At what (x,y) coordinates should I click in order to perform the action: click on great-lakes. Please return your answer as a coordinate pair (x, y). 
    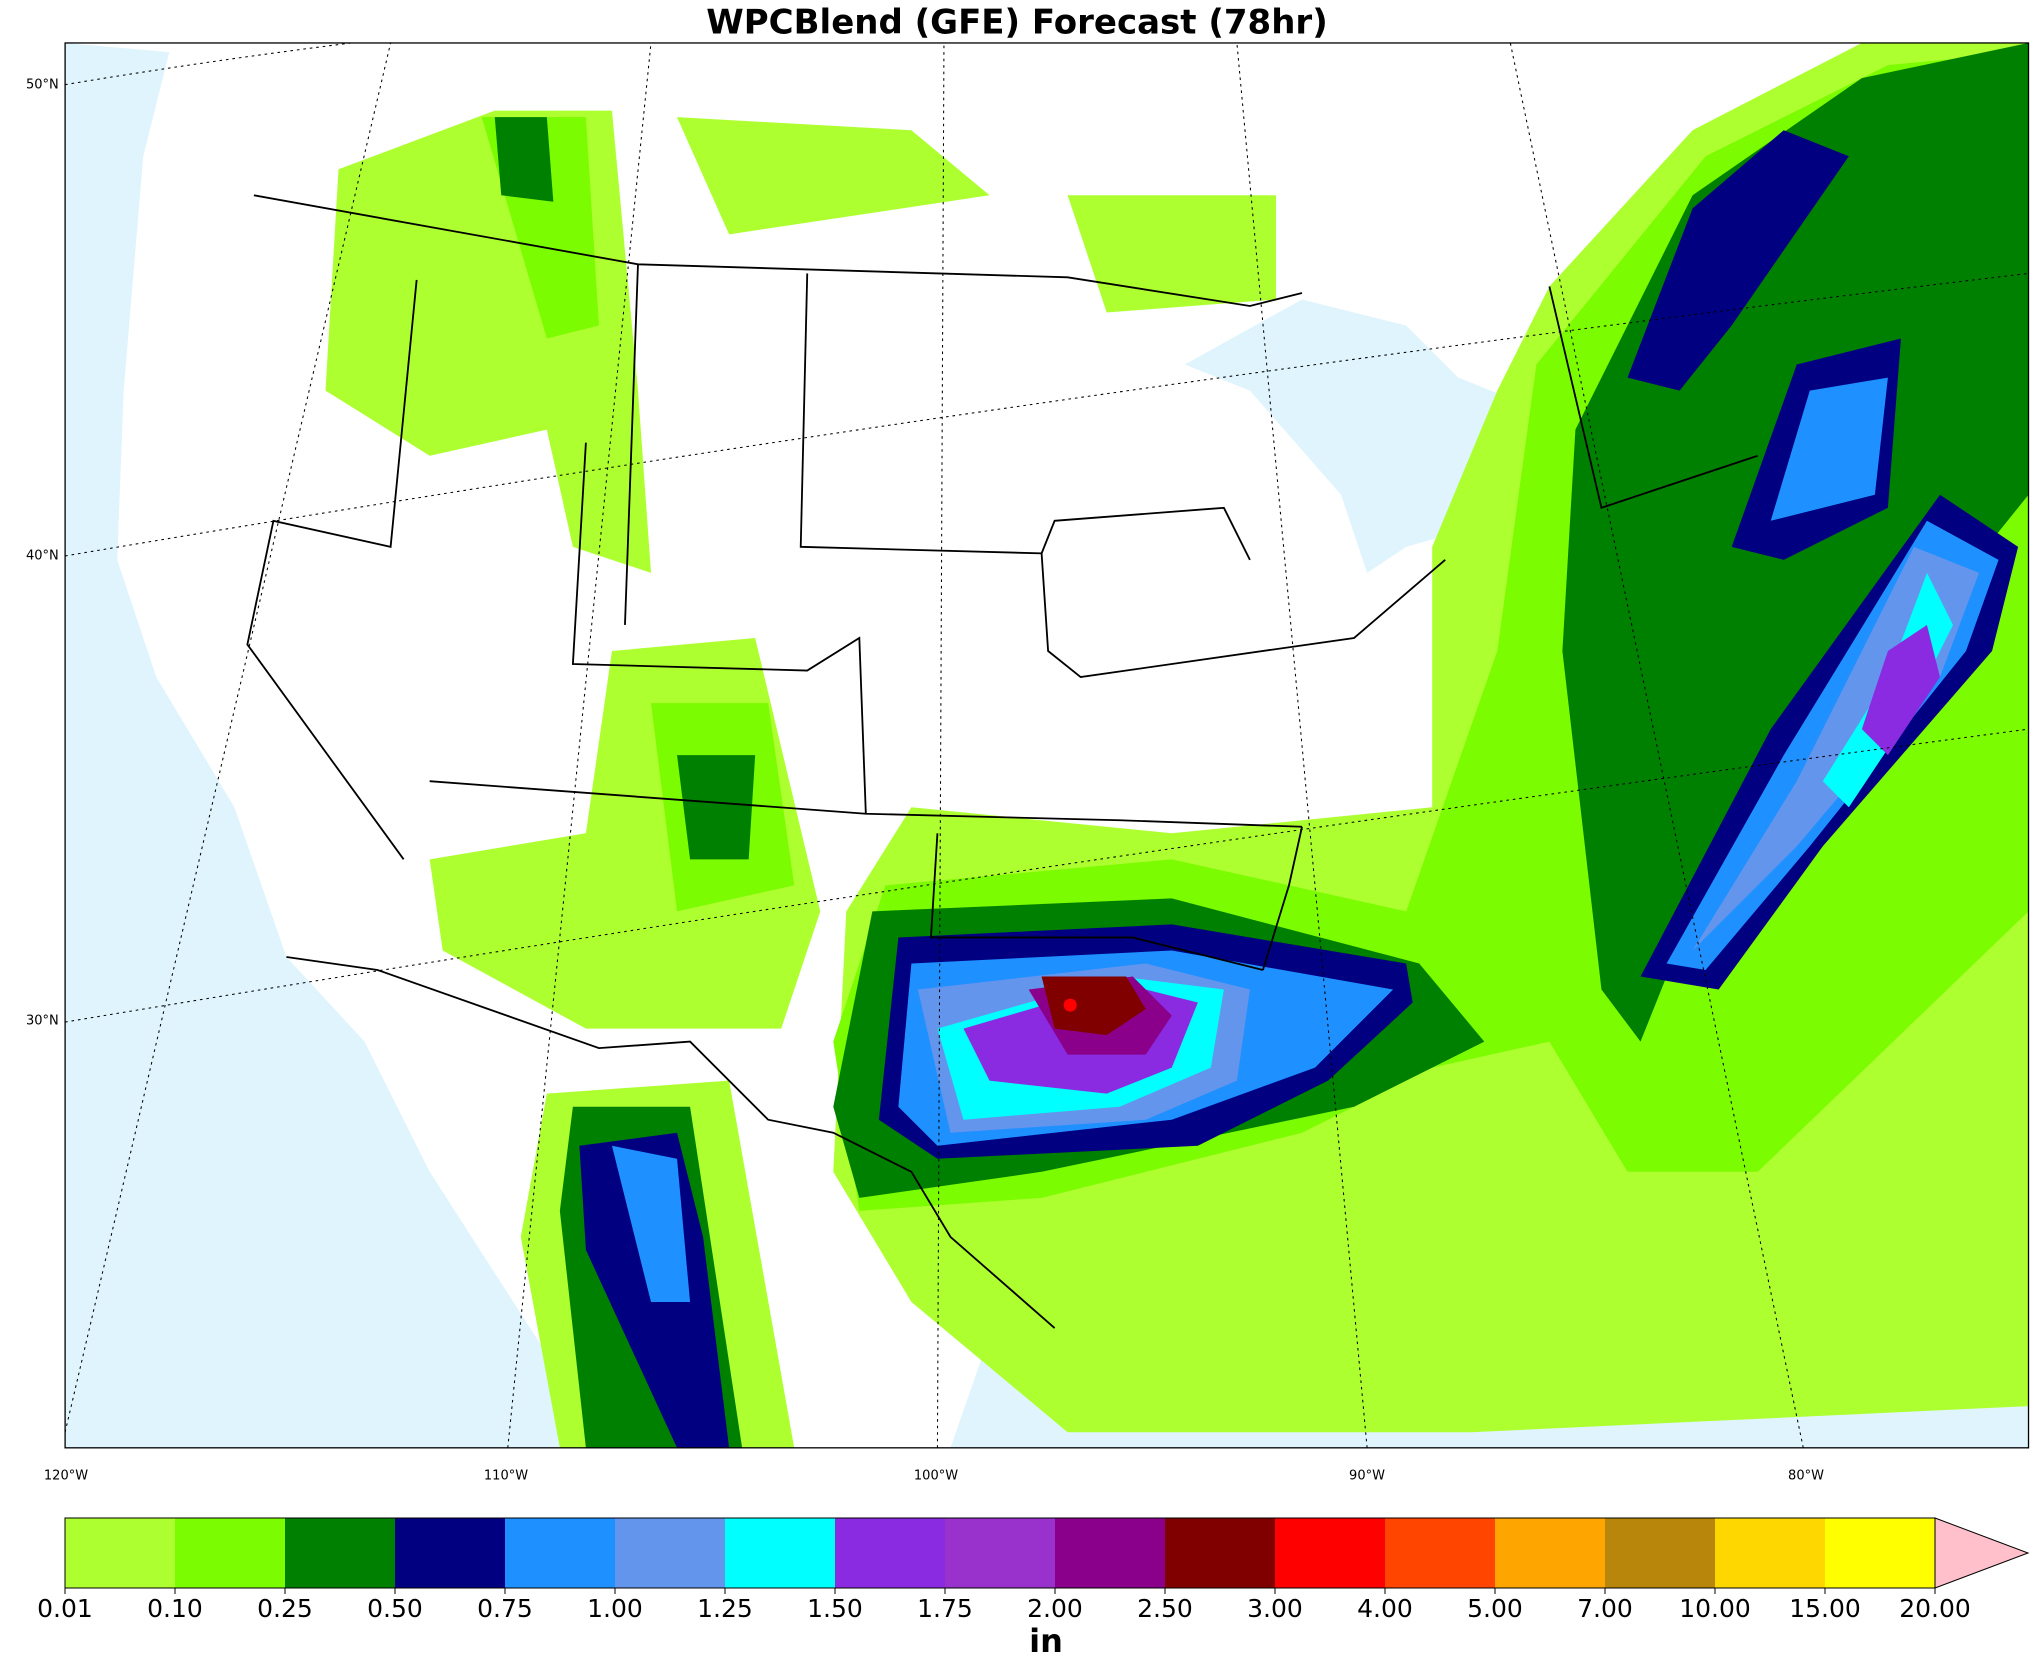
    Looking at the image, I should click on (1354, 436).